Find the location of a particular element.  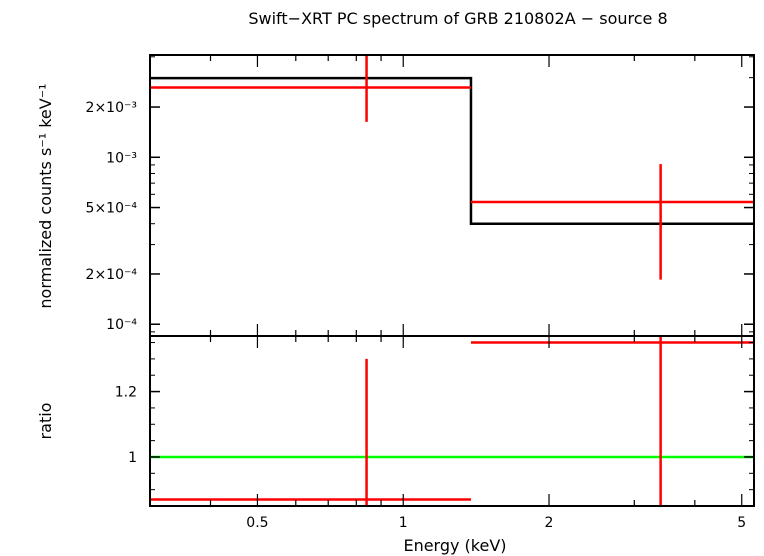

y-axis-label-spectrum: normalized counts s⁻¹ keV⁻¹ is located at coordinates (45, 195).